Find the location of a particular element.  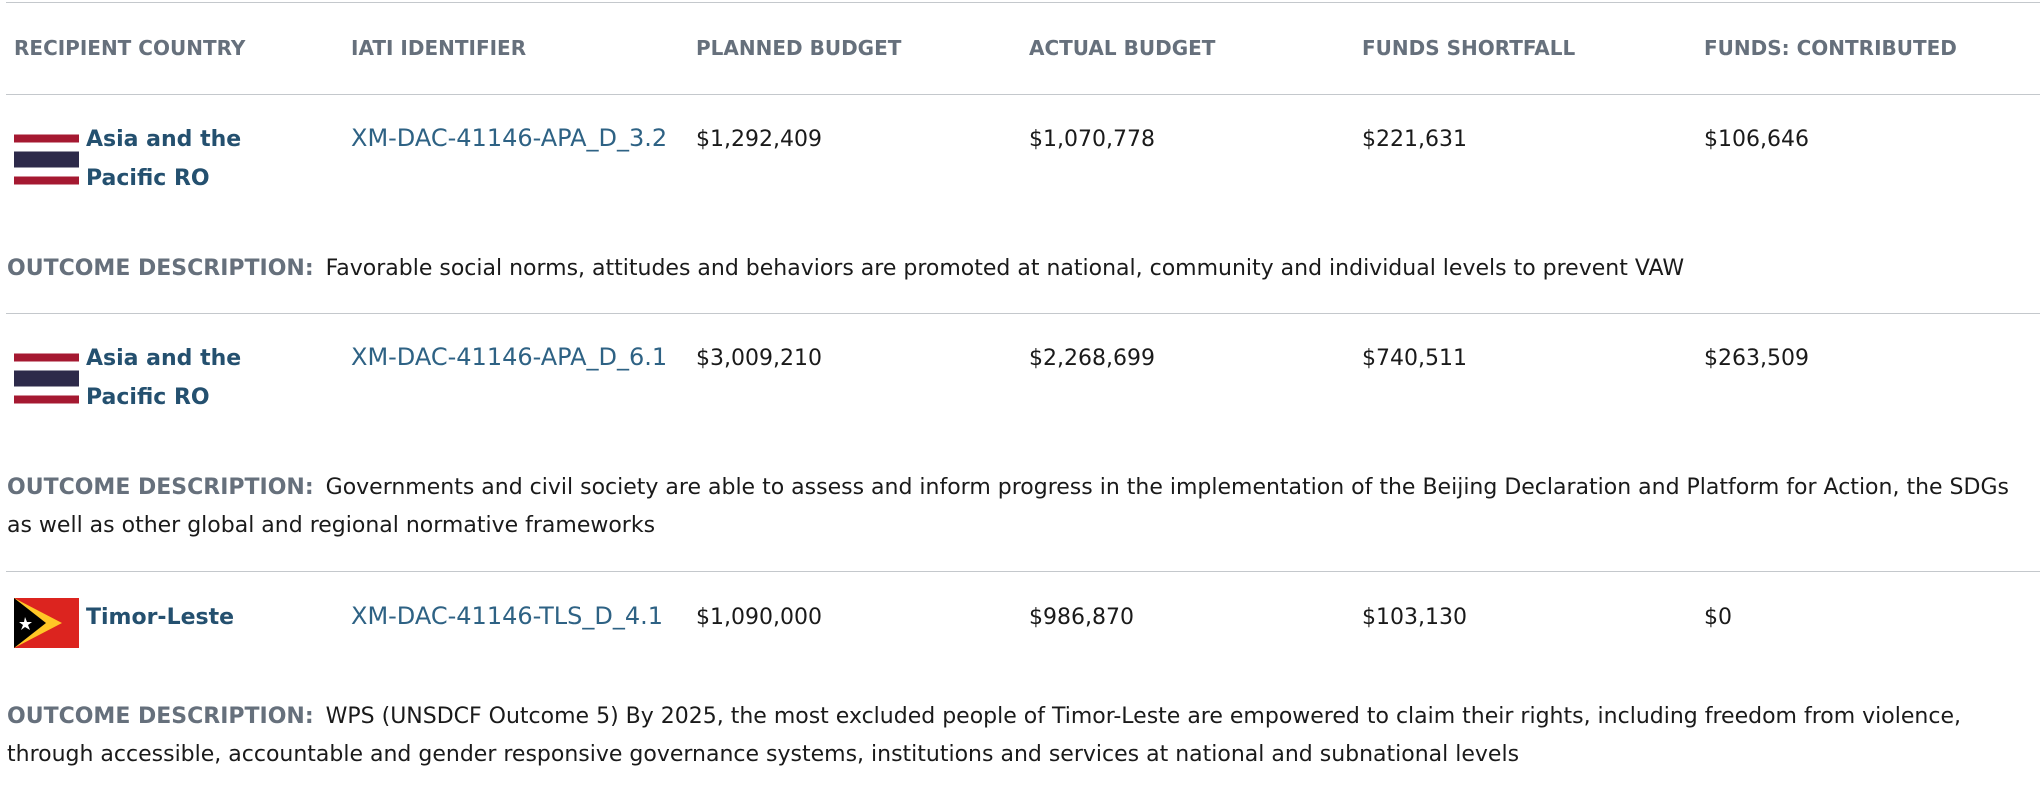

column-header: RECIPIENT COUNTRY is located at coordinates (130, 48).